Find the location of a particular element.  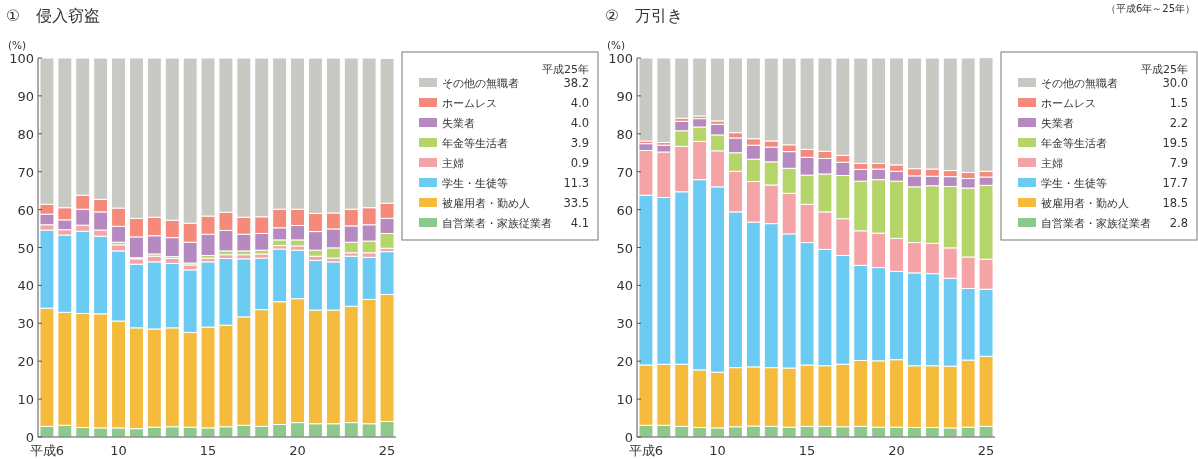

legend-item: 主婦 7.9 is located at coordinates (1103, 163).